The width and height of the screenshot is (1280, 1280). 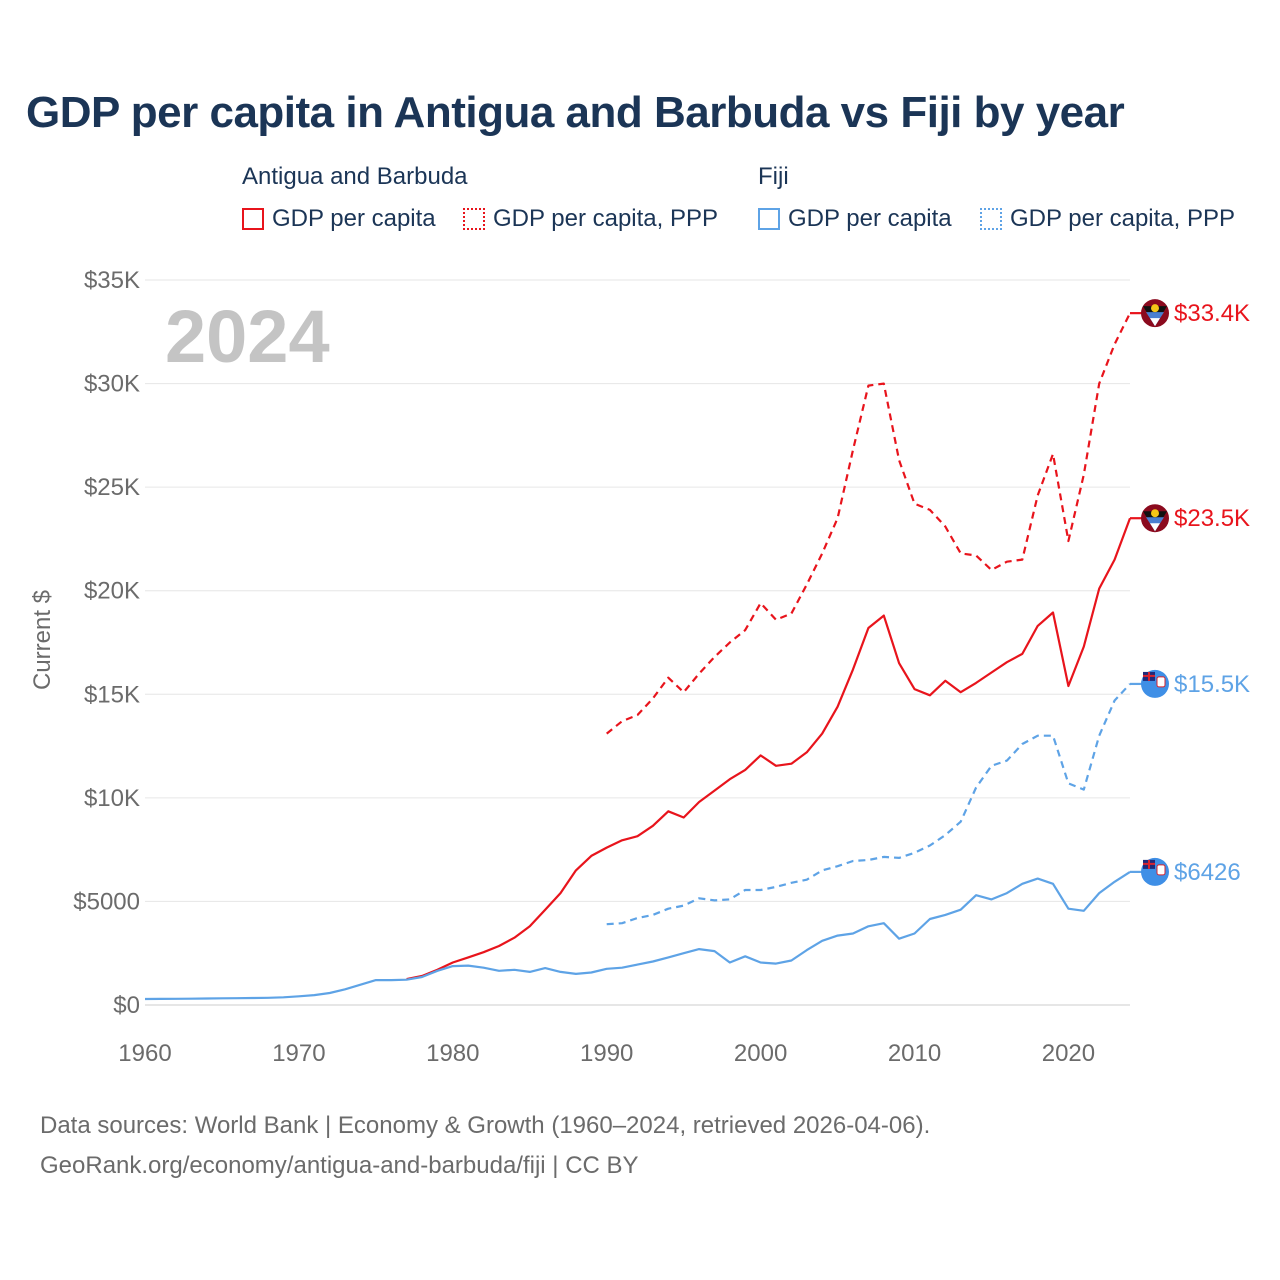 I want to click on series-line-antigua-ppp, so click(x=868, y=523).